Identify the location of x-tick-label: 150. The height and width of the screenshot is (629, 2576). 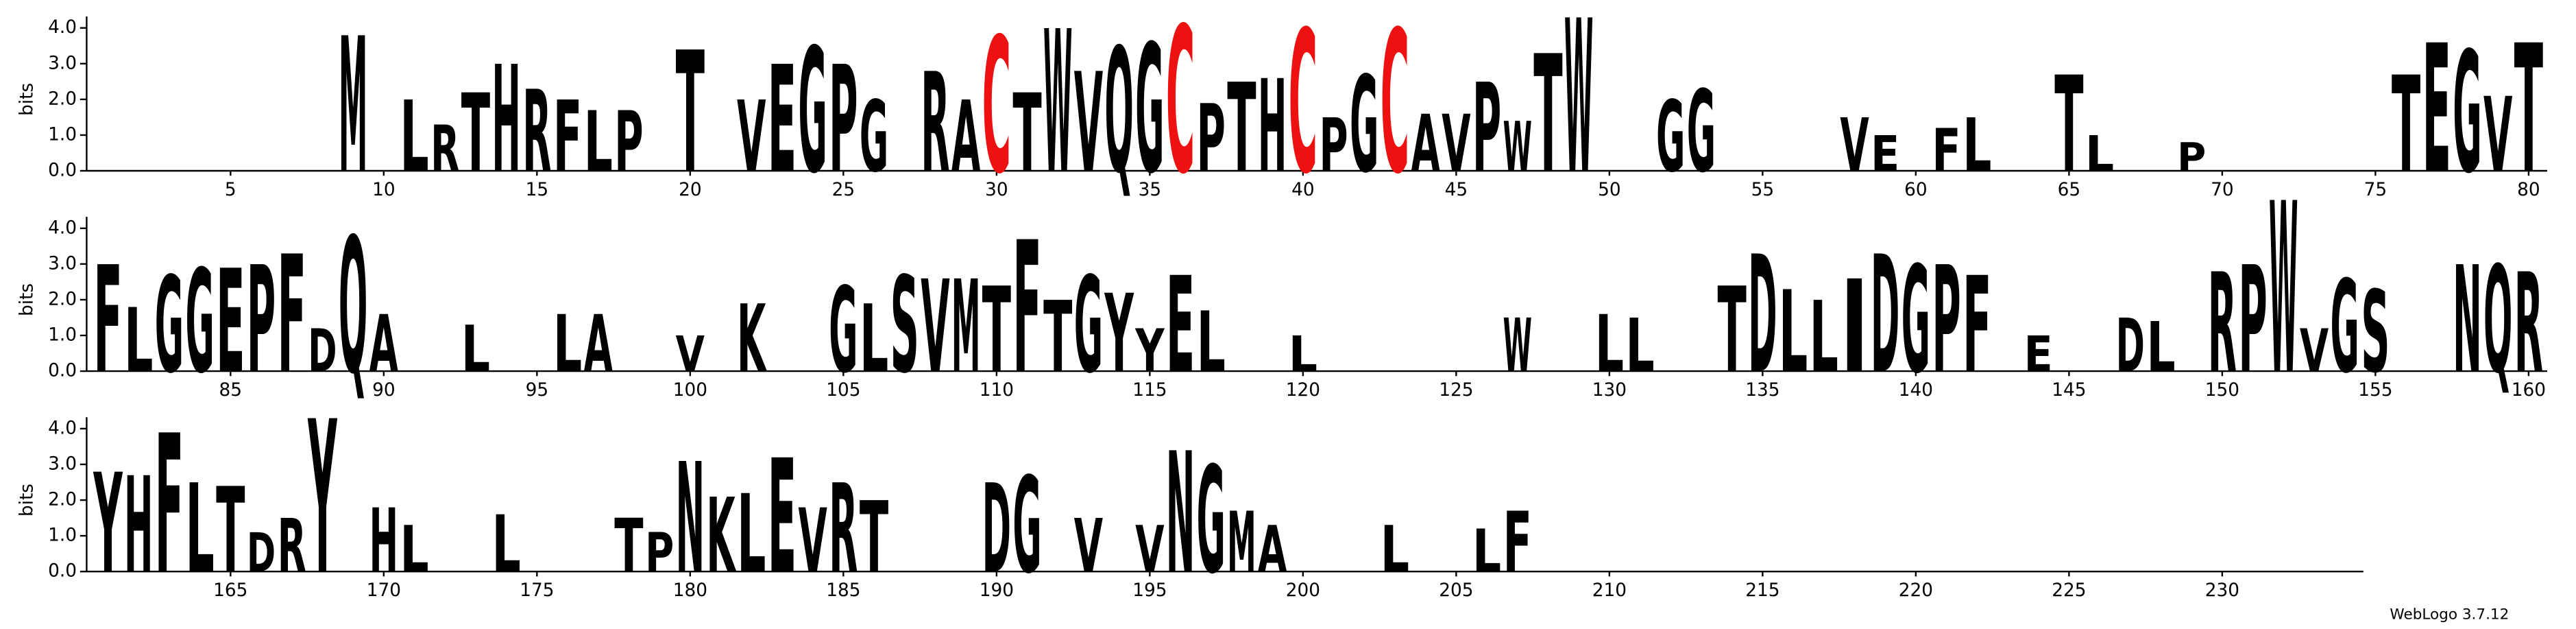
(2222, 391).